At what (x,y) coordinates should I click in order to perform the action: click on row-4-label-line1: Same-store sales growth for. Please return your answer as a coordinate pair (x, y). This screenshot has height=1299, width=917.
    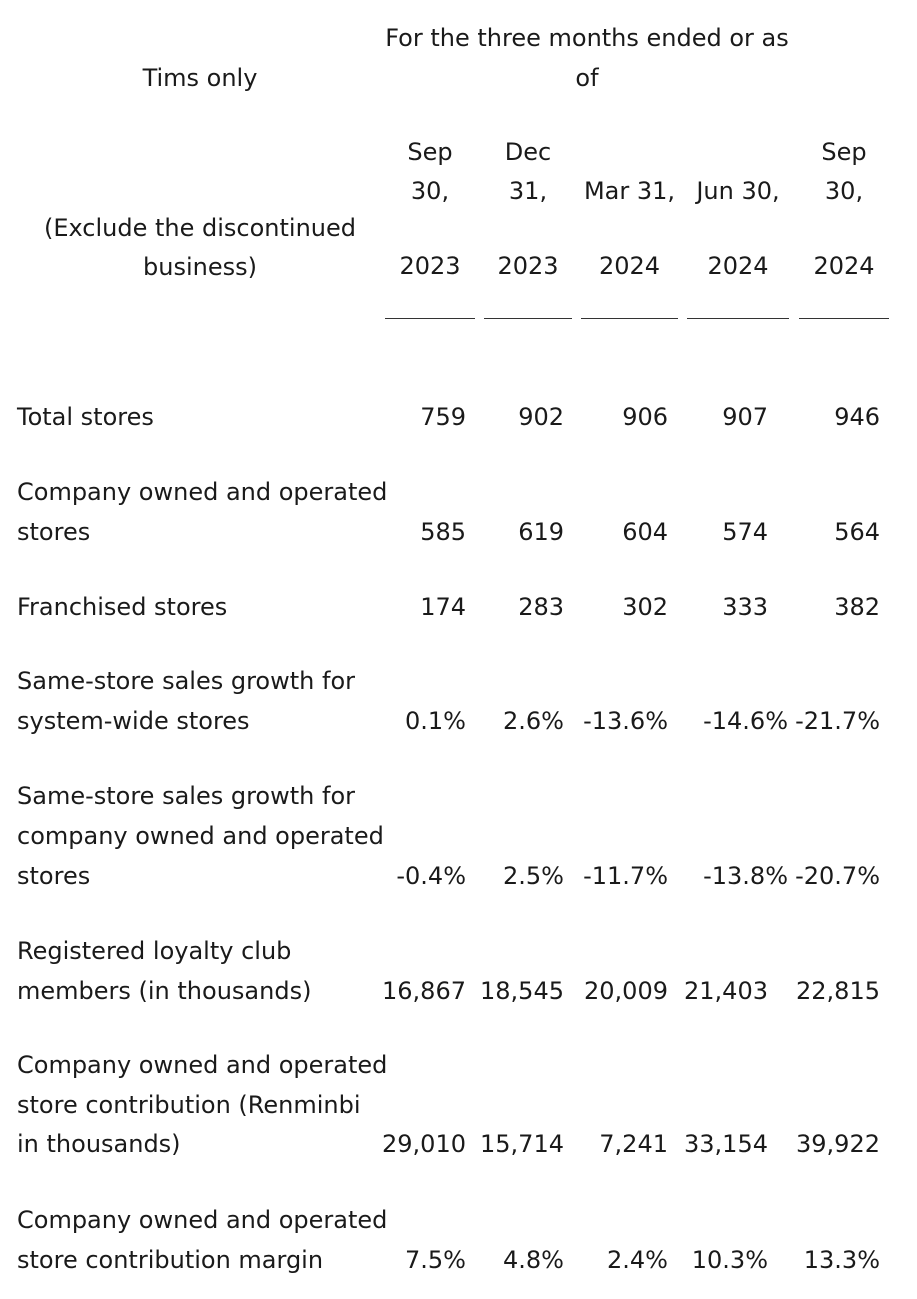
    Looking at the image, I should click on (186, 681).